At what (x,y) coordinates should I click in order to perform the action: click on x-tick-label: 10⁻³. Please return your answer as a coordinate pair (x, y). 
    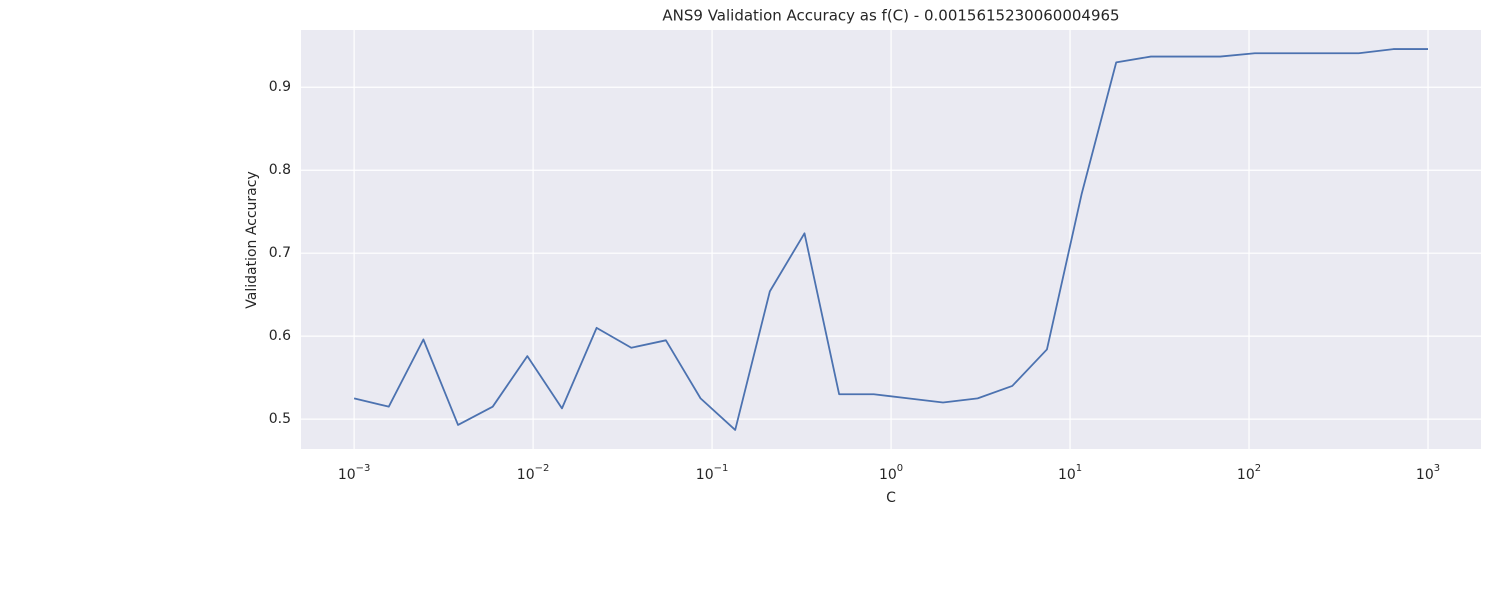
    Looking at the image, I should click on (354, 473).